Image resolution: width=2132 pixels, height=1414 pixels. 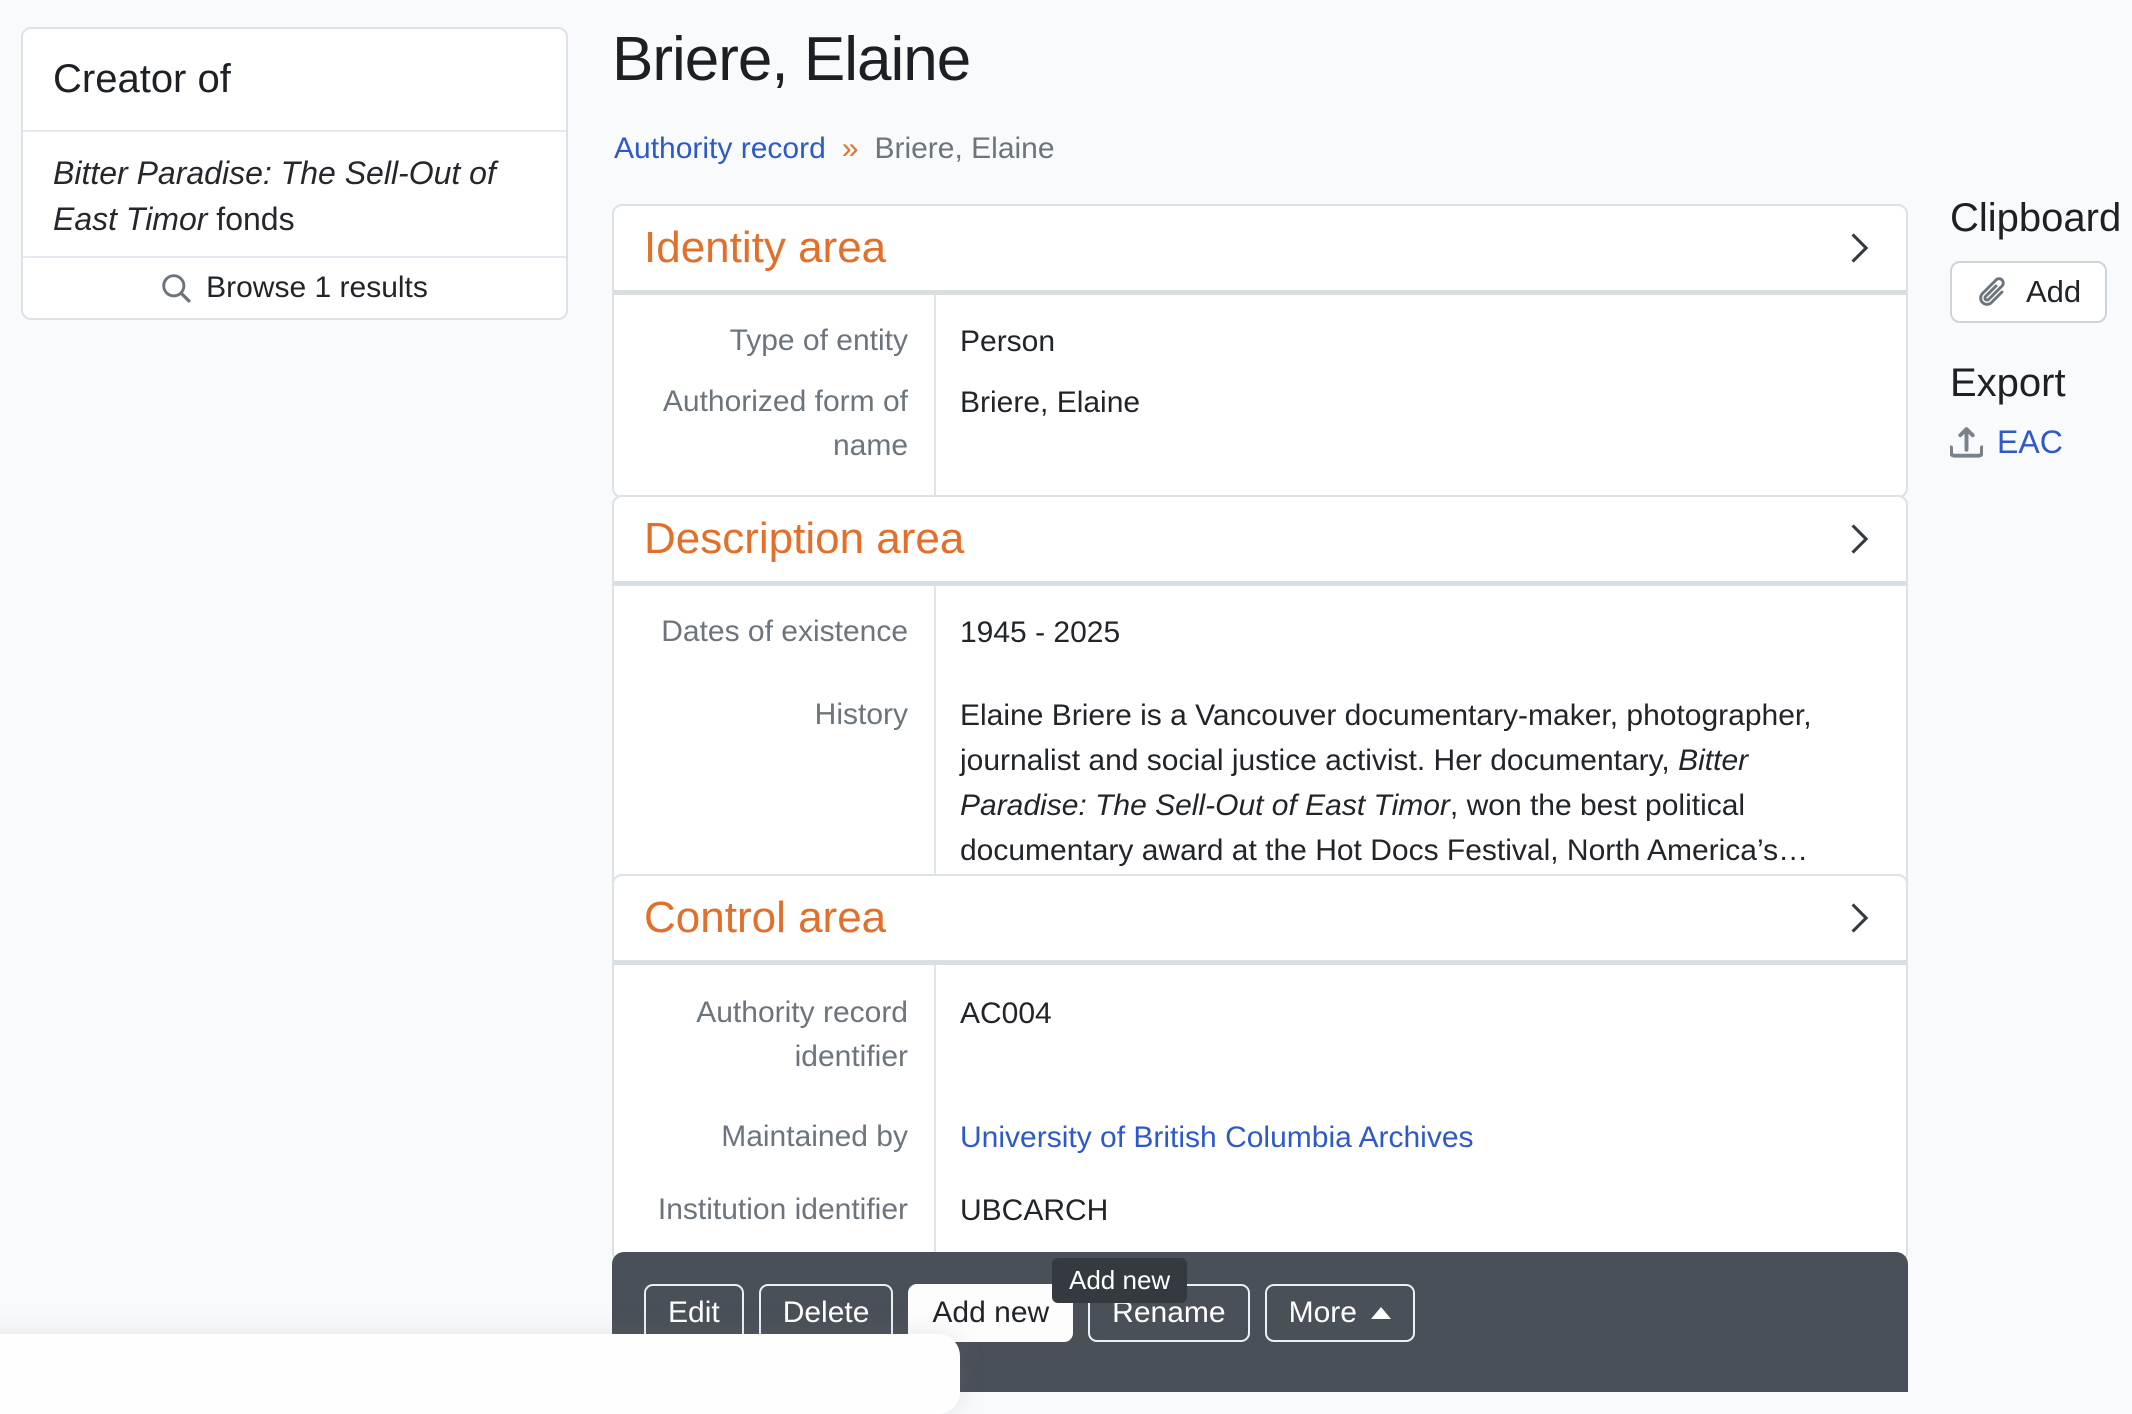 What do you see at coordinates (480, 1374) in the screenshot?
I see `bottom-card-edge` at bounding box center [480, 1374].